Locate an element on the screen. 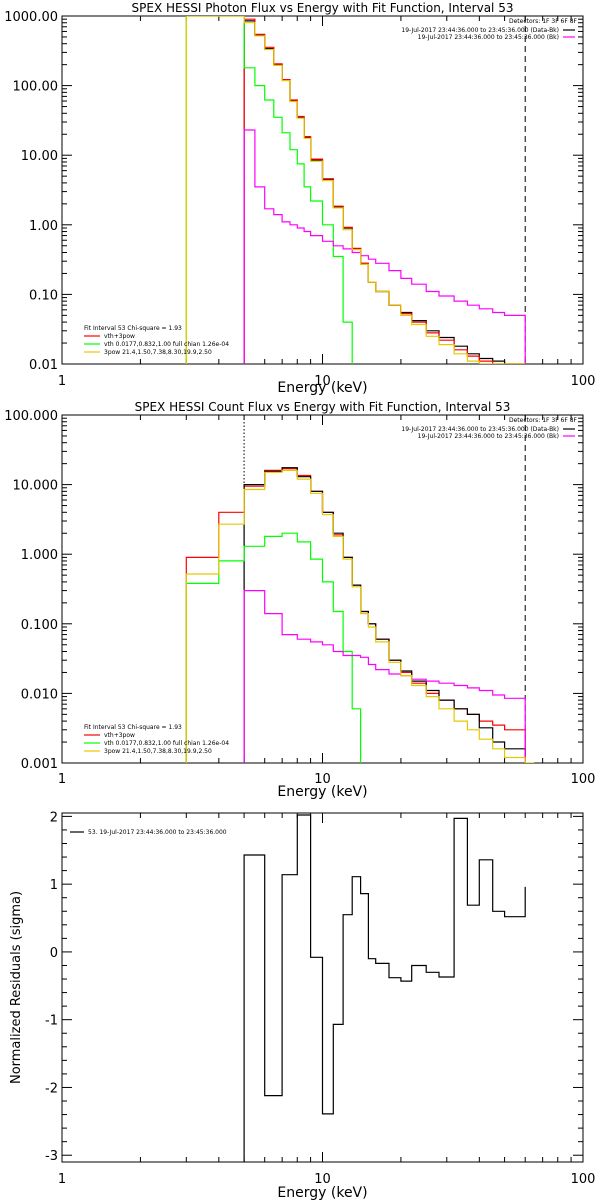 The image size is (600, 1200). y-tick-label: 10.000 is located at coordinates (36, 486).